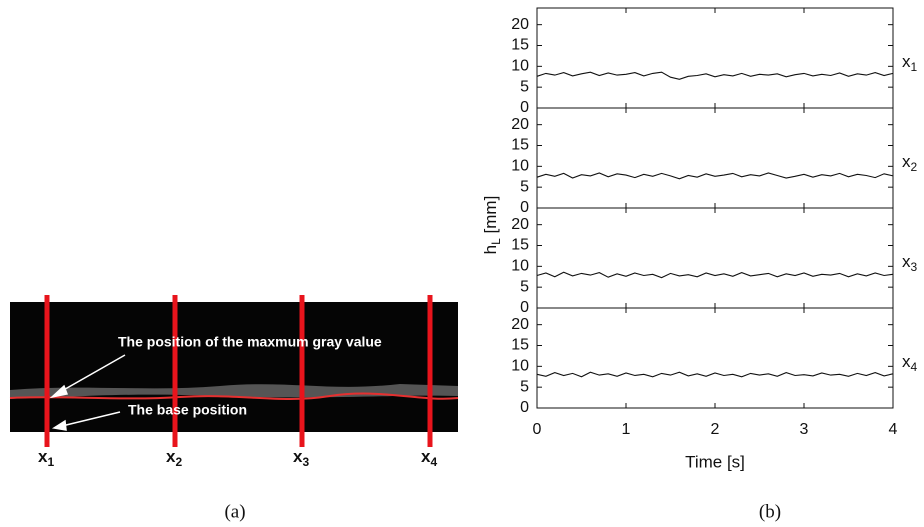  I want to click on line-label: x4, so click(429, 458).